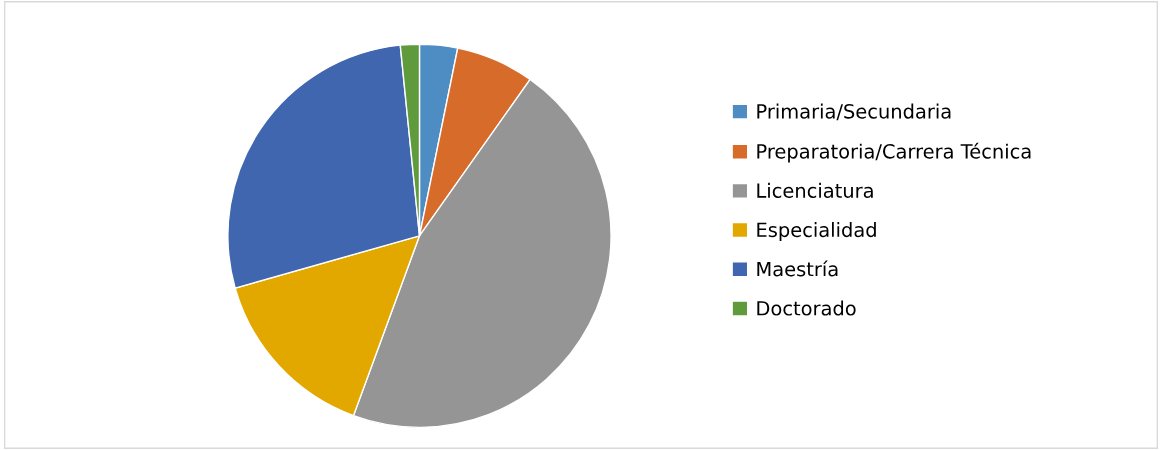  Describe the element at coordinates (894, 152) in the screenshot. I see `legend-label: Preparatoria/Carrera Técnica` at that location.